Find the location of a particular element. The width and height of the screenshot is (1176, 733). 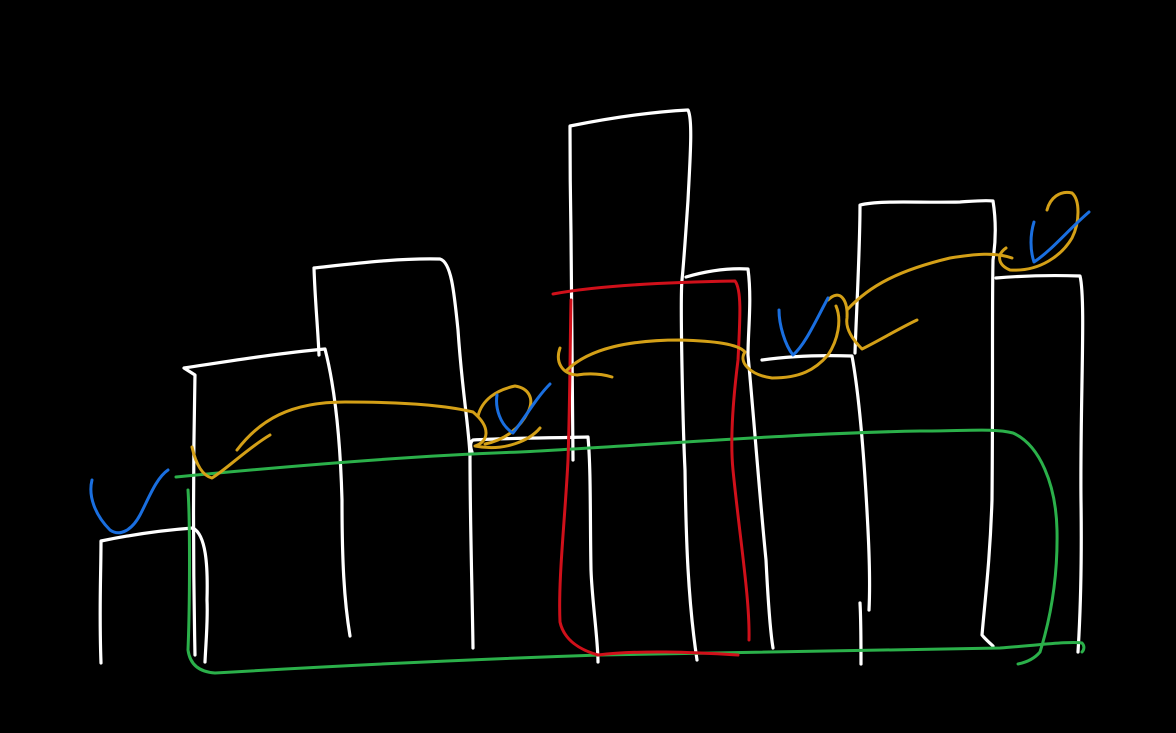

red-highlight-box is located at coordinates (651, 468).